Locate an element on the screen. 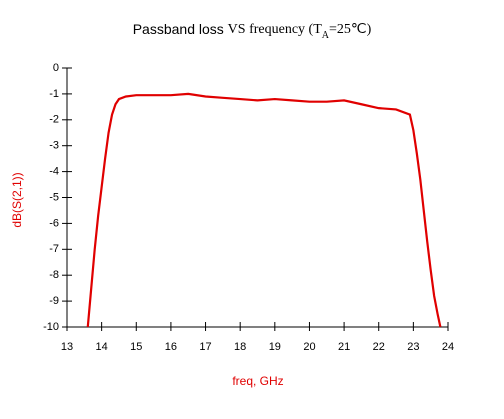  y-tick-label: -9 is located at coordinates (54, 301).